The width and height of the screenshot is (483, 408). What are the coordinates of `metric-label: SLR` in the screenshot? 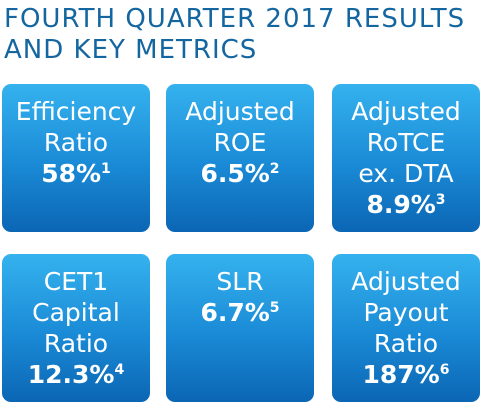 It's located at (240, 281).